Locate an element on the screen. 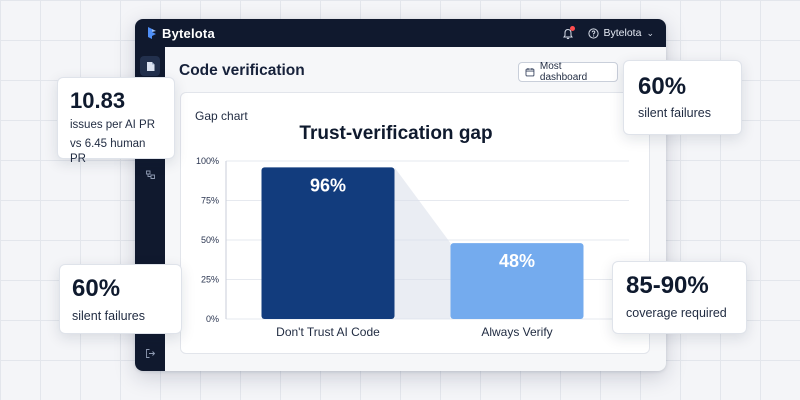 The width and height of the screenshot is (800, 400). dashboard-select: Most dashboard is located at coordinates (568, 72).